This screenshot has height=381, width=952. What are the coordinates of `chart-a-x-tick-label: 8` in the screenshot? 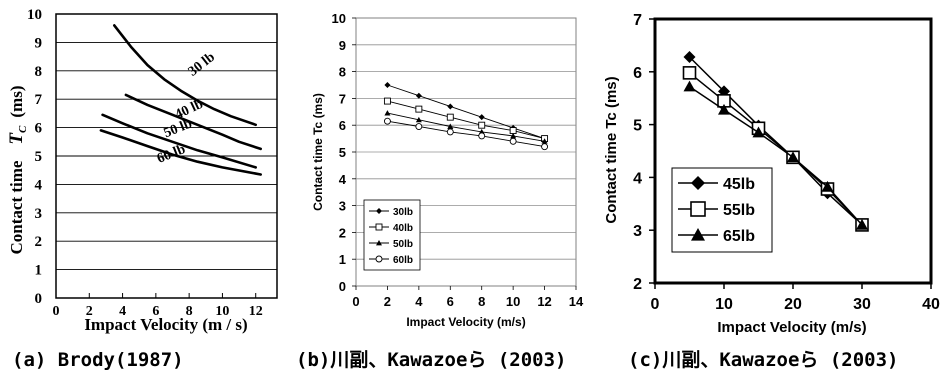 It's located at (189, 311).